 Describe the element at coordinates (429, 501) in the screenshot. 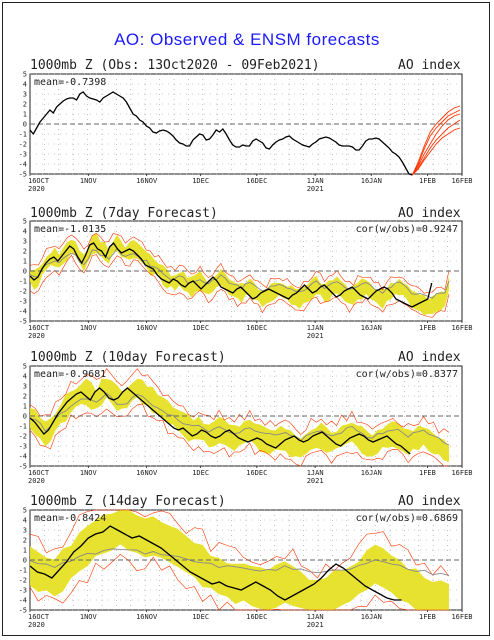

I see `panel-4-right-label: AO index` at that location.